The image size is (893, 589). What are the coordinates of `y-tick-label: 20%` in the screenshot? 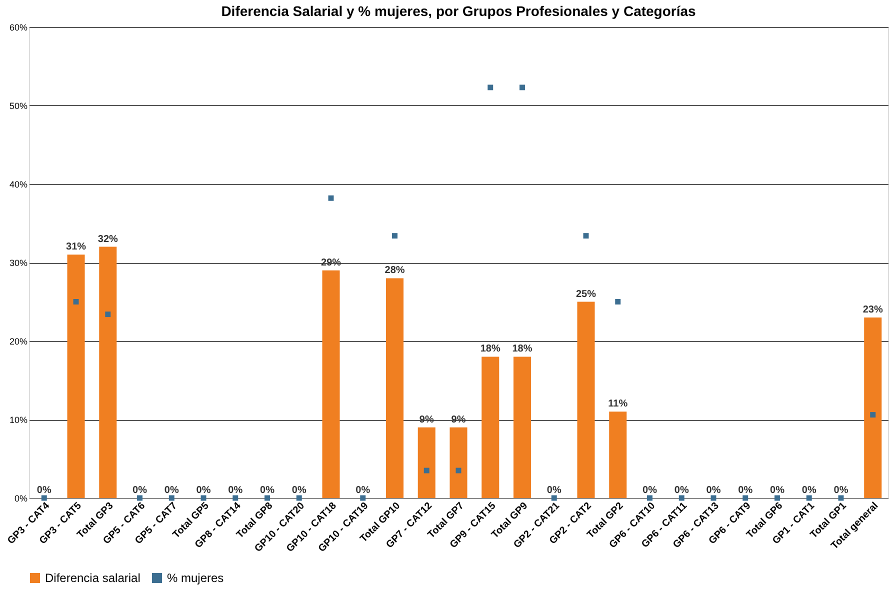 It's located at (18, 341).